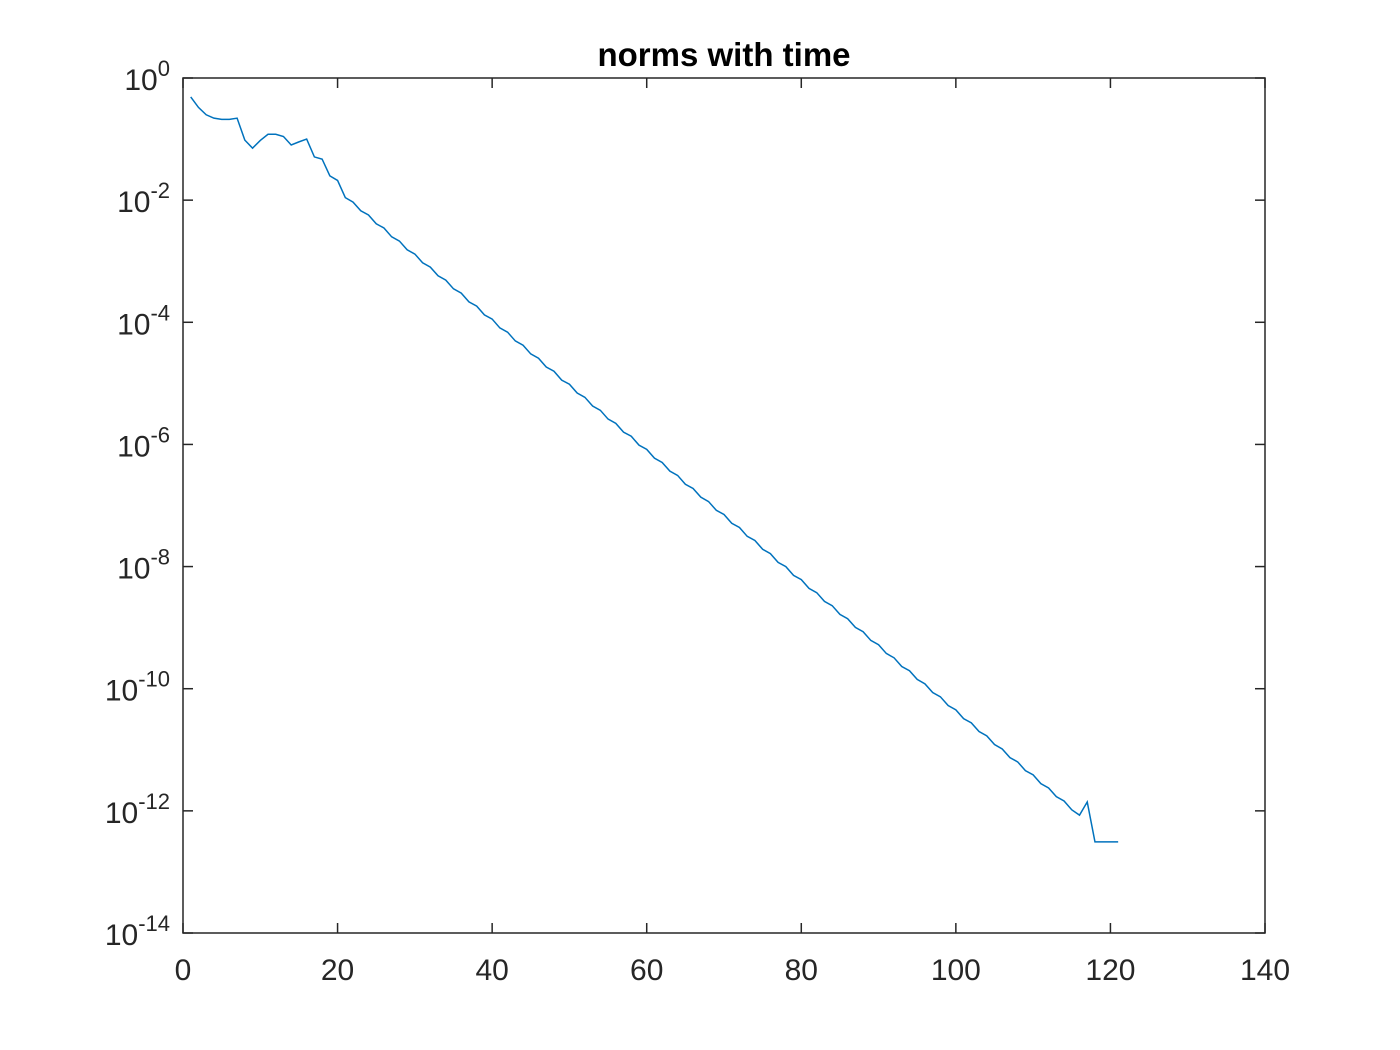 This screenshot has height=1050, width=1400. What do you see at coordinates (1110, 970) in the screenshot?
I see `x-tick-label: 120` at bounding box center [1110, 970].